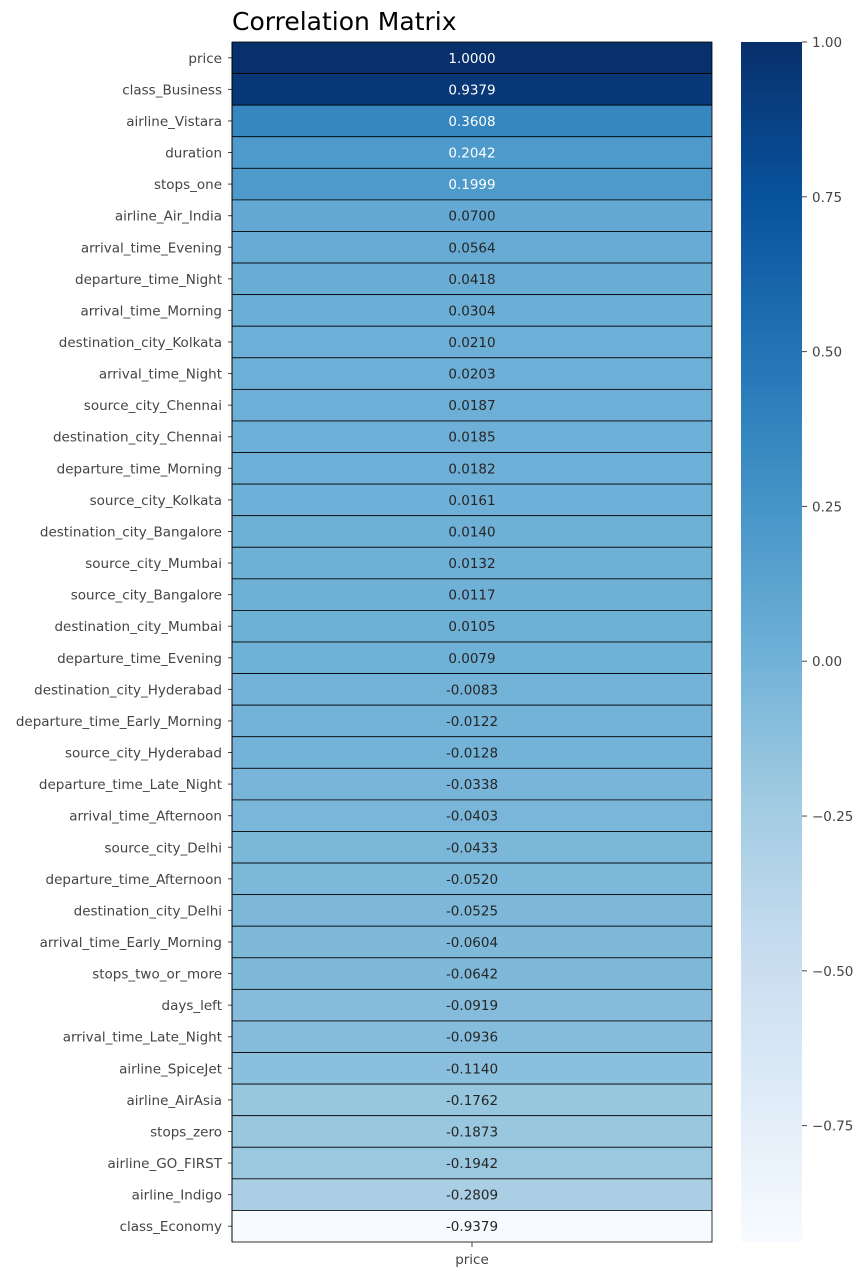 The width and height of the screenshot is (864, 1276). I want to click on cell-value-label: 0.1999, so click(471, 185).